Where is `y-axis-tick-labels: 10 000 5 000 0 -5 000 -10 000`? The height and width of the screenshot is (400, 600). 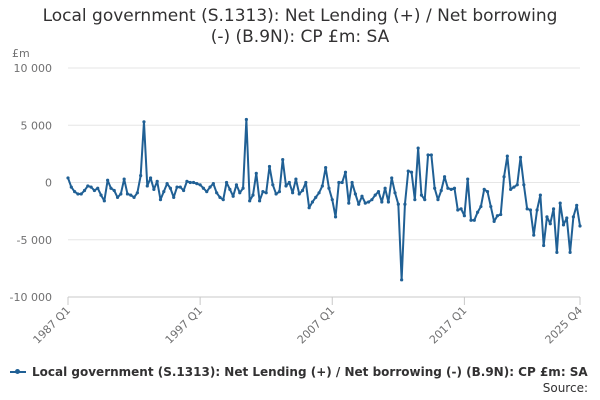
y-axis-tick-labels: 10 000 5 000 0 -5 000 -10 000 is located at coordinates (31, 183).